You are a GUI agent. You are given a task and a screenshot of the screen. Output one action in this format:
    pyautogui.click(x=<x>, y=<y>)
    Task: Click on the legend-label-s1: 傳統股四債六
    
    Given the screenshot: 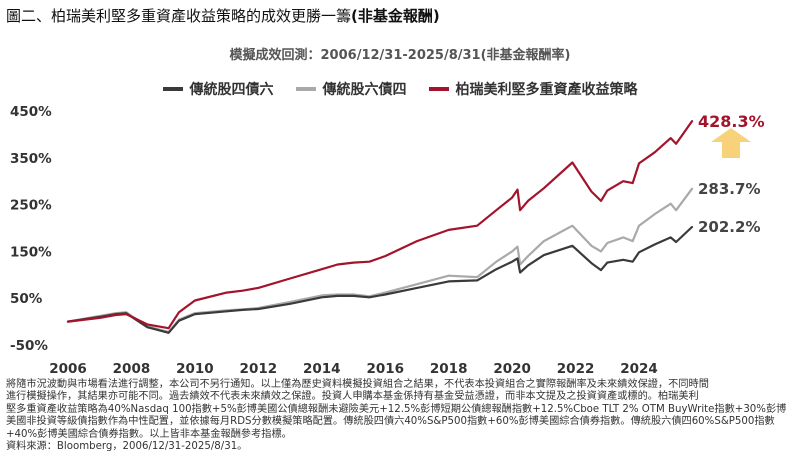 What is the action you would take?
    pyautogui.click(x=231, y=90)
    